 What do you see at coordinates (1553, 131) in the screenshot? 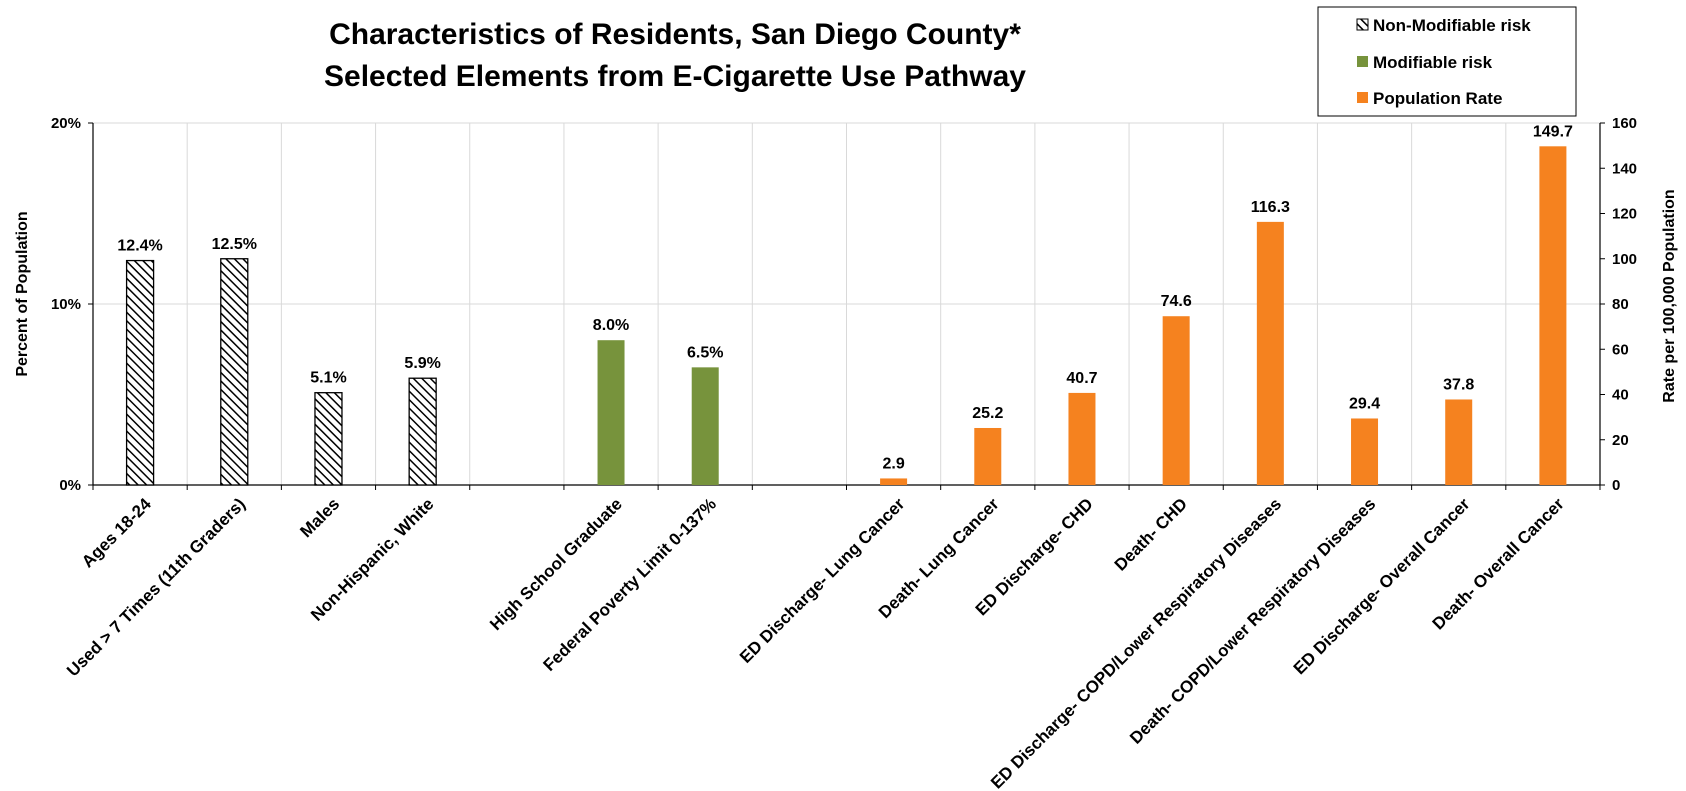
I see `data-label: 149.7` at bounding box center [1553, 131].